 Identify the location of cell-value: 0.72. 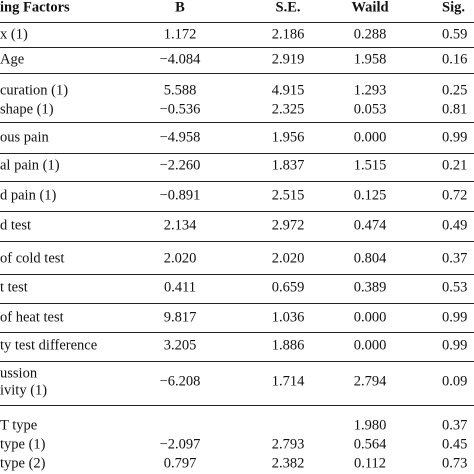
(455, 195).